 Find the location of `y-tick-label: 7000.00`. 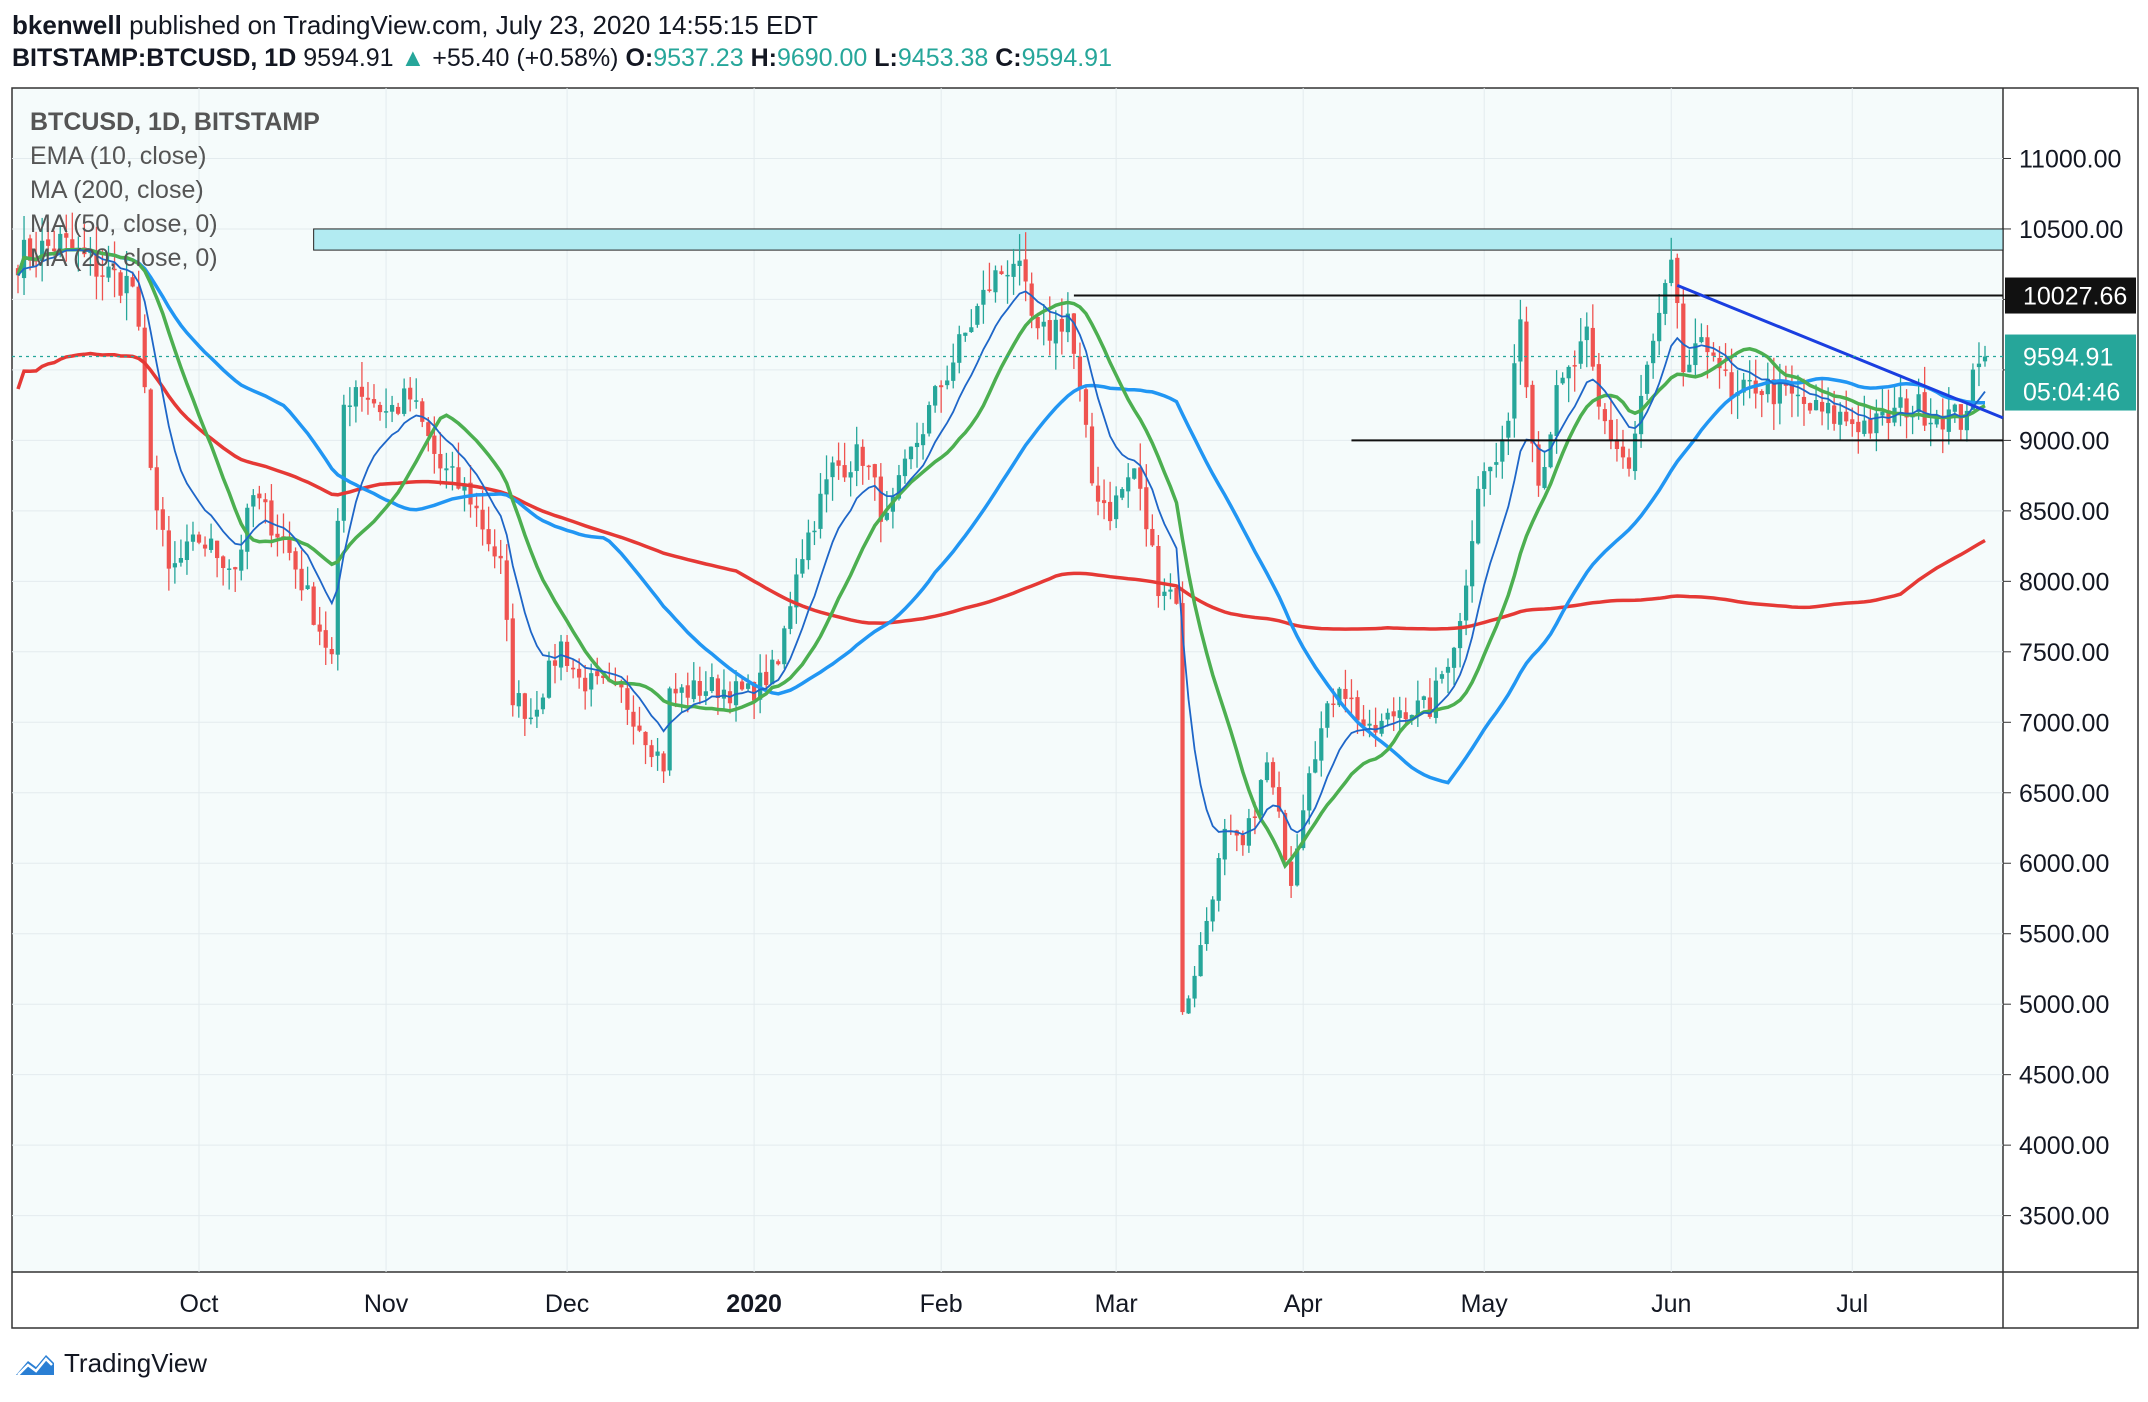

y-tick-label: 7000.00 is located at coordinates (2064, 723).